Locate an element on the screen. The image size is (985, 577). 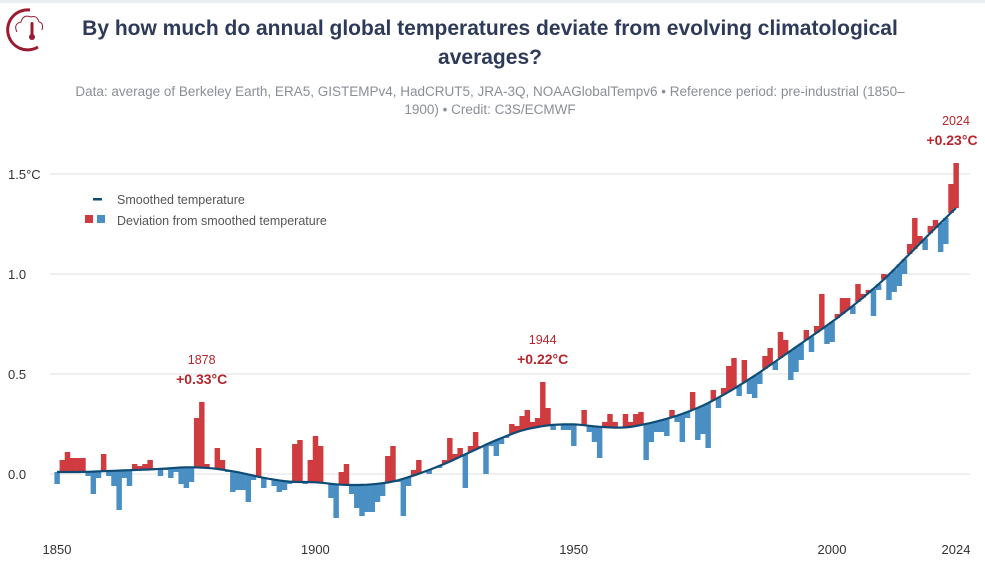
deviation-bar-1910 is located at coordinates (367, 498).